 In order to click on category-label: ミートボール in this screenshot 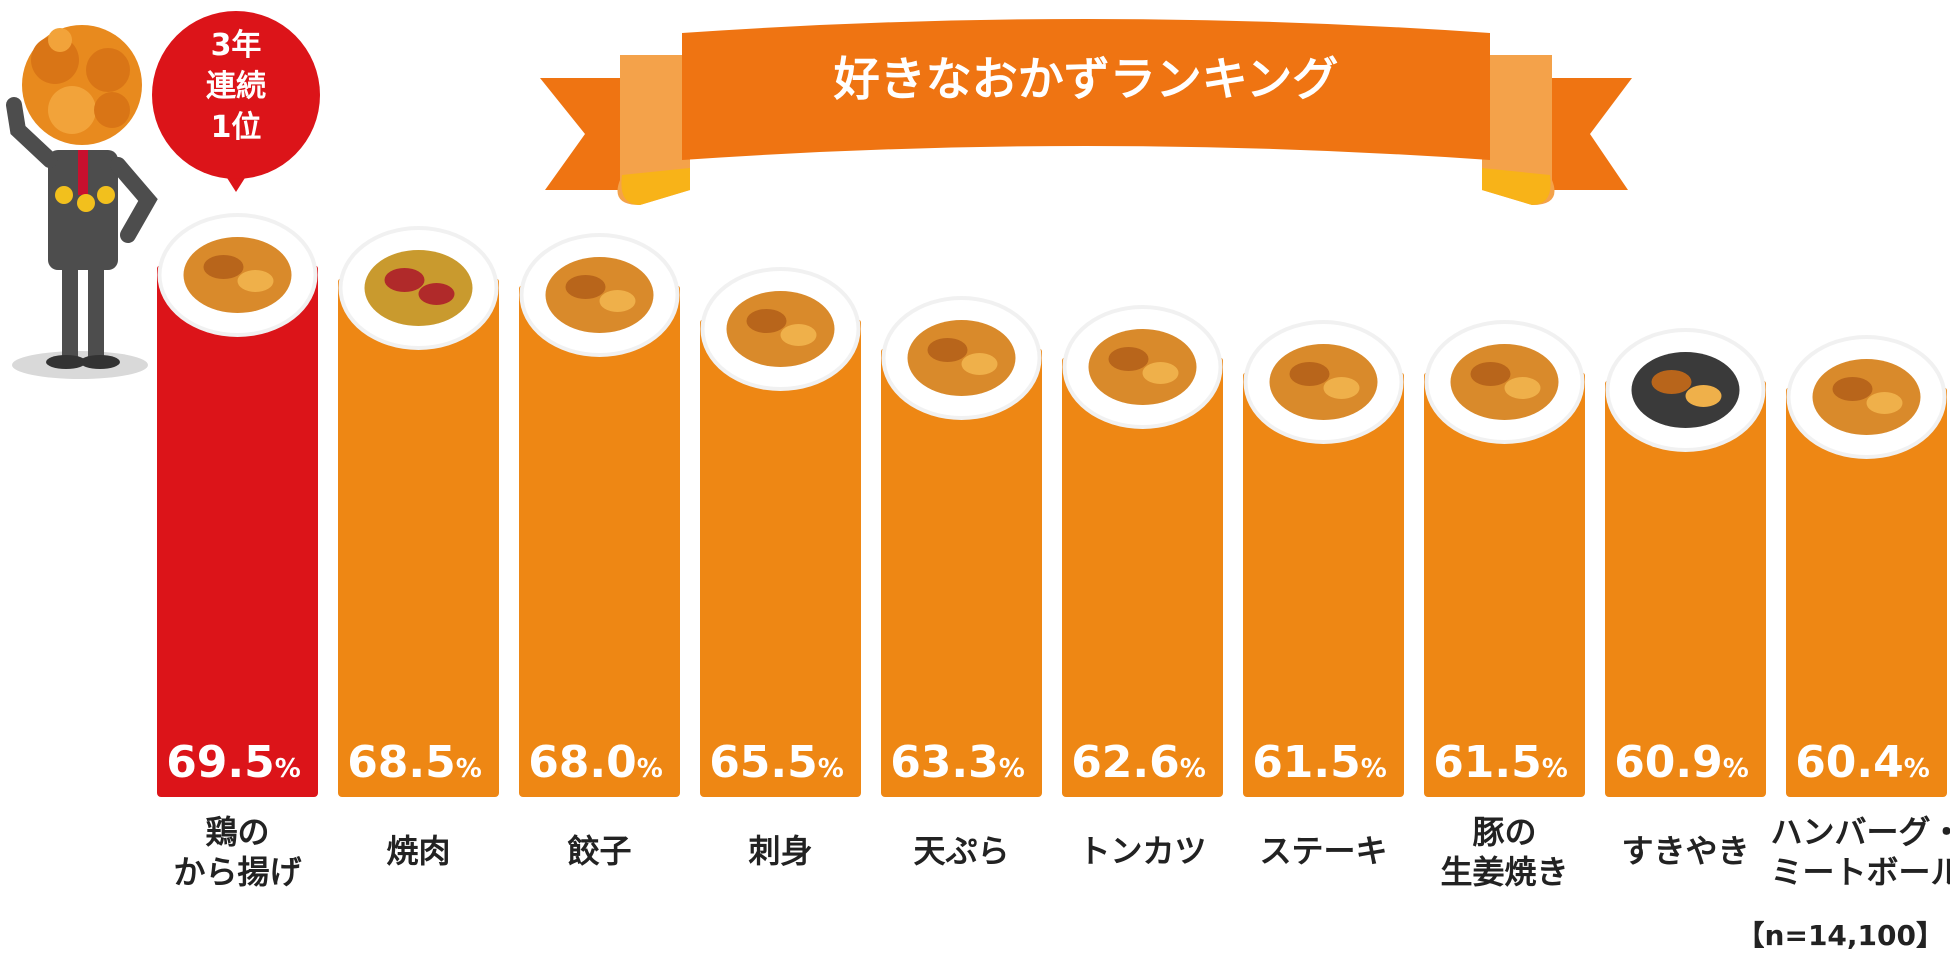, I will do `click(1860, 872)`.